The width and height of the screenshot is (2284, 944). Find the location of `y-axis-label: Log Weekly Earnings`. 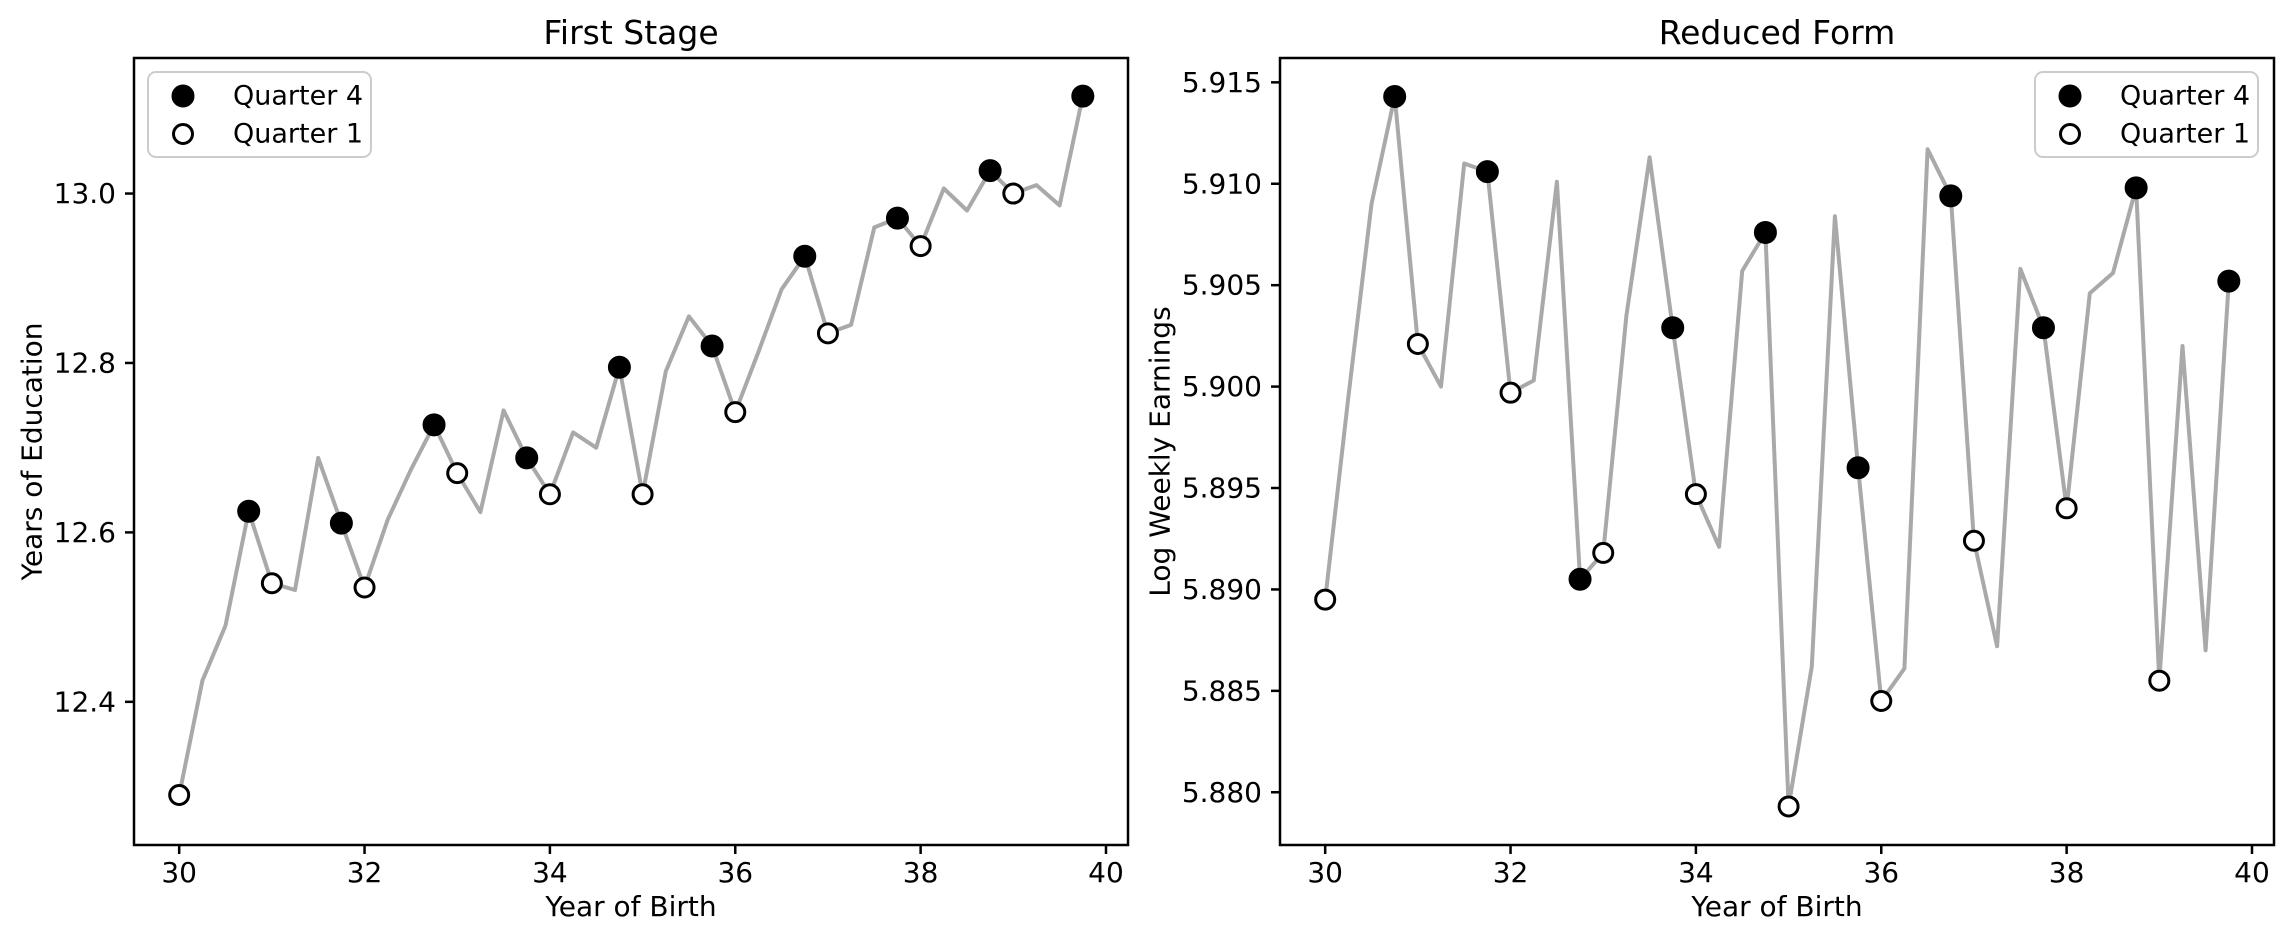

y-axis-label: Log Weekly Earnings is located at coordinates (1160, 451).